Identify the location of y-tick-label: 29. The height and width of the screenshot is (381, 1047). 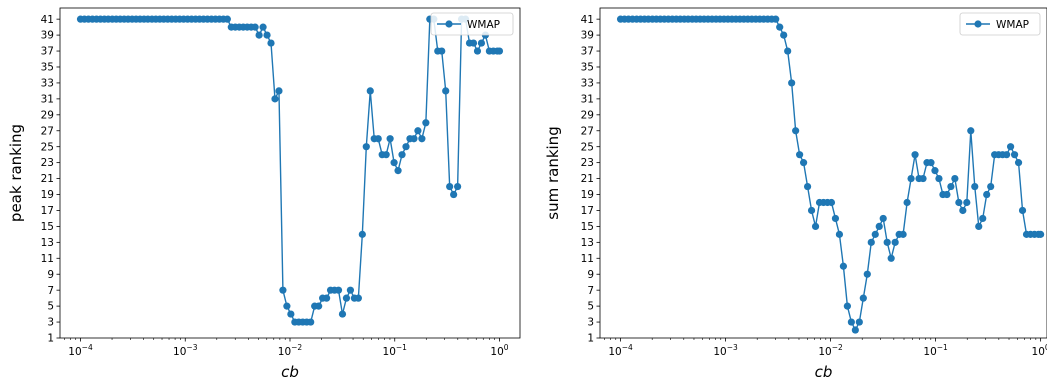
(587, 115).